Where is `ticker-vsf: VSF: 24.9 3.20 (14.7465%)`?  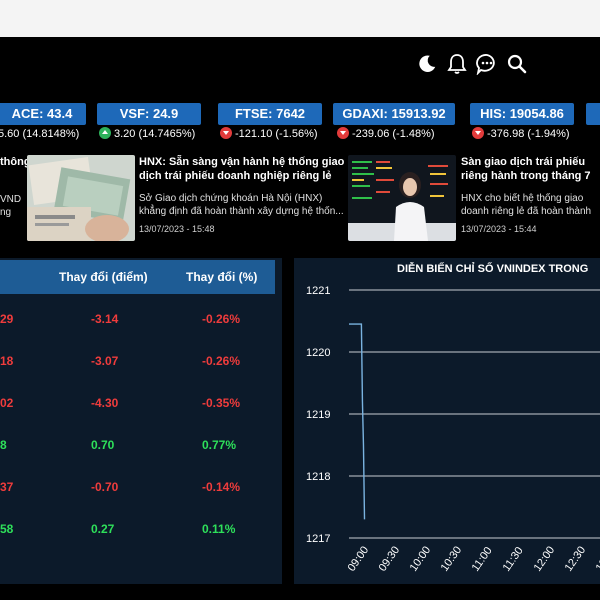
ticker-vsf: VSF: 24.9 3.20 (14.7465%) is located at coordinates (149, 122).